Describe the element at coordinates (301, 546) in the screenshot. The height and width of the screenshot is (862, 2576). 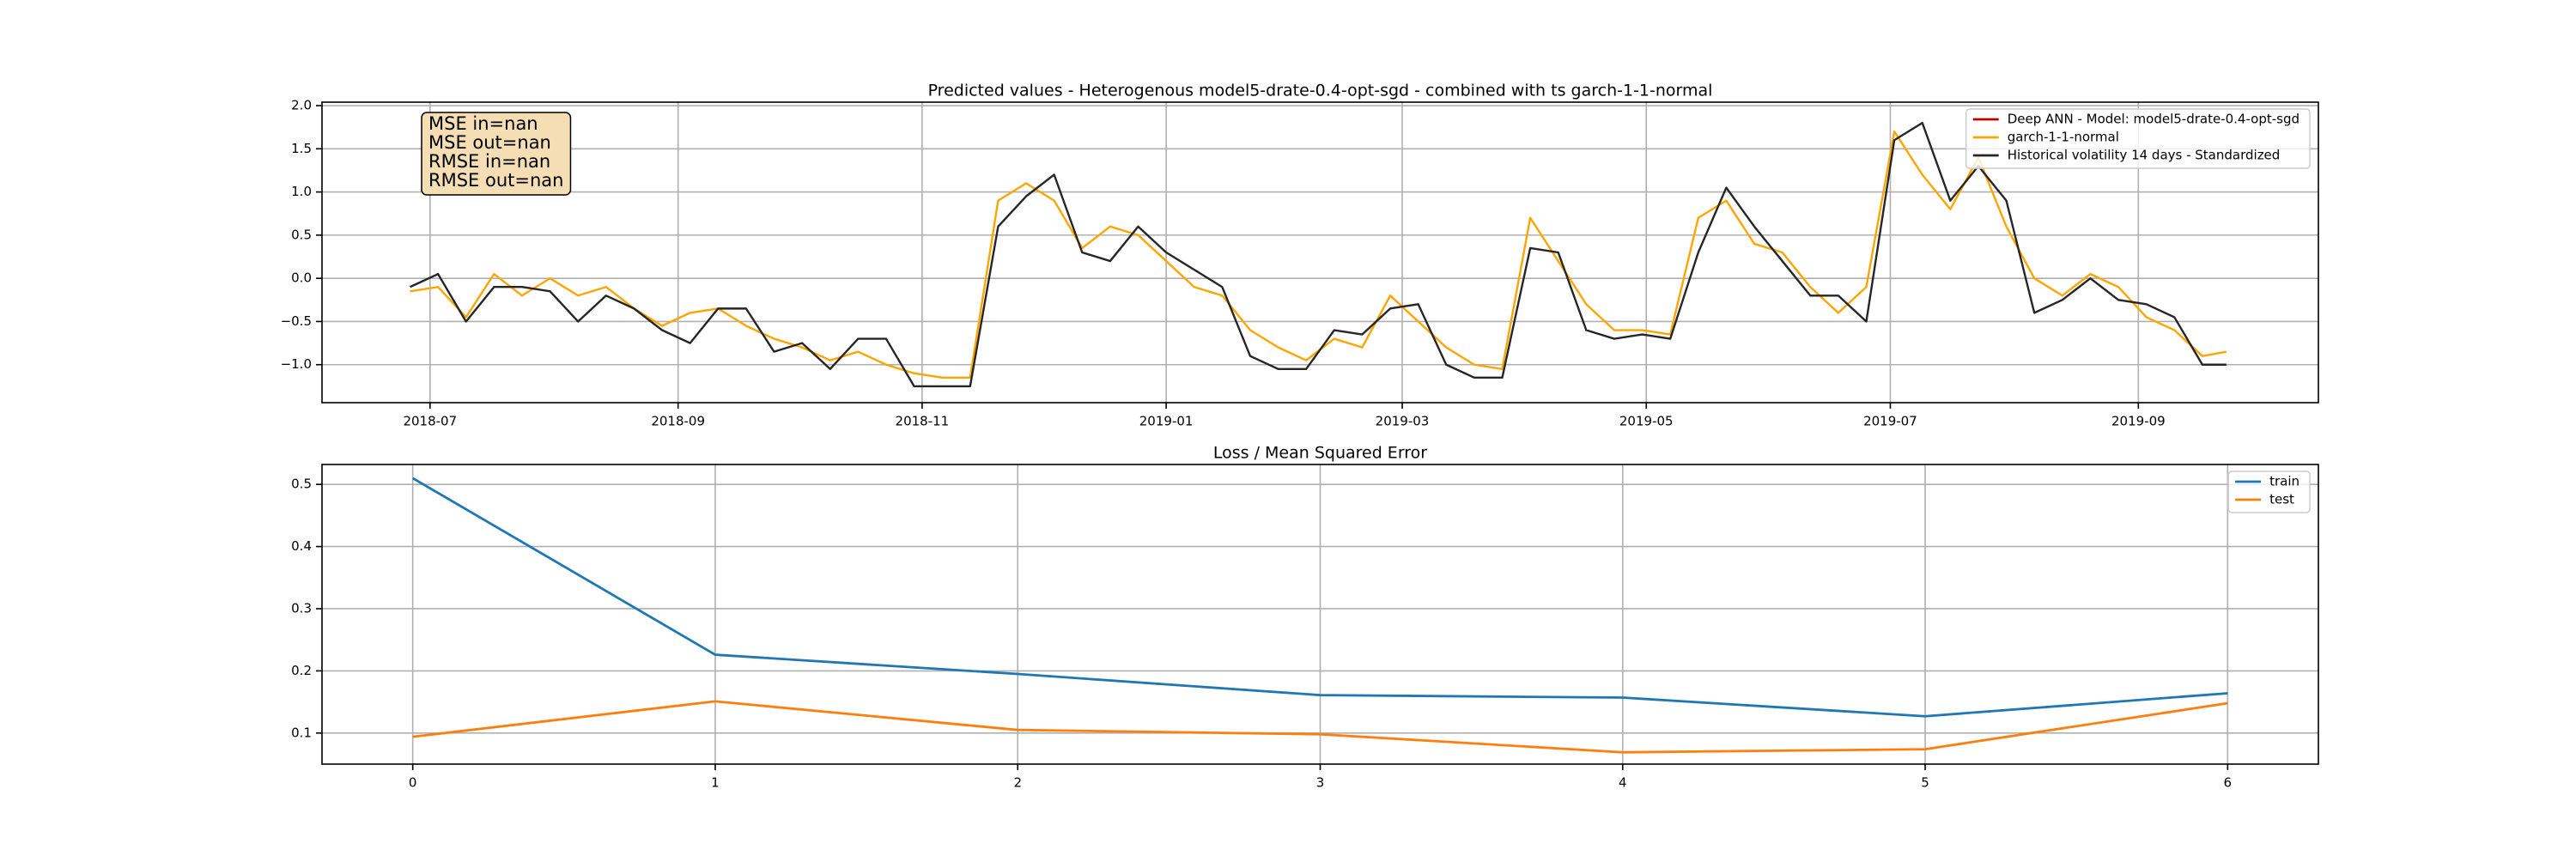
I see `y-tick-label: 0.4` at that location.